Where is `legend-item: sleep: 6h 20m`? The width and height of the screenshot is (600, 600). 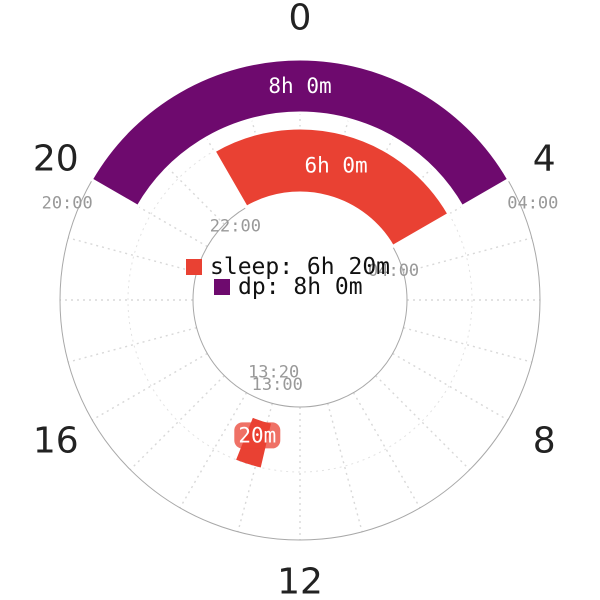 legend-item: sleep: 6h 20m is located at coordinates (288, 267).